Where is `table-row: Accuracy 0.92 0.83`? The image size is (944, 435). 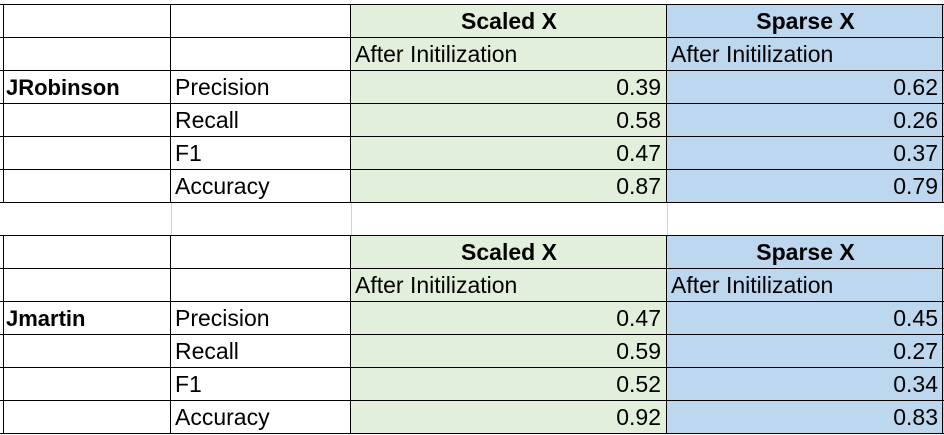
table-row: Accuracy 0.92 0.83 is located at coordinates (472, 417).